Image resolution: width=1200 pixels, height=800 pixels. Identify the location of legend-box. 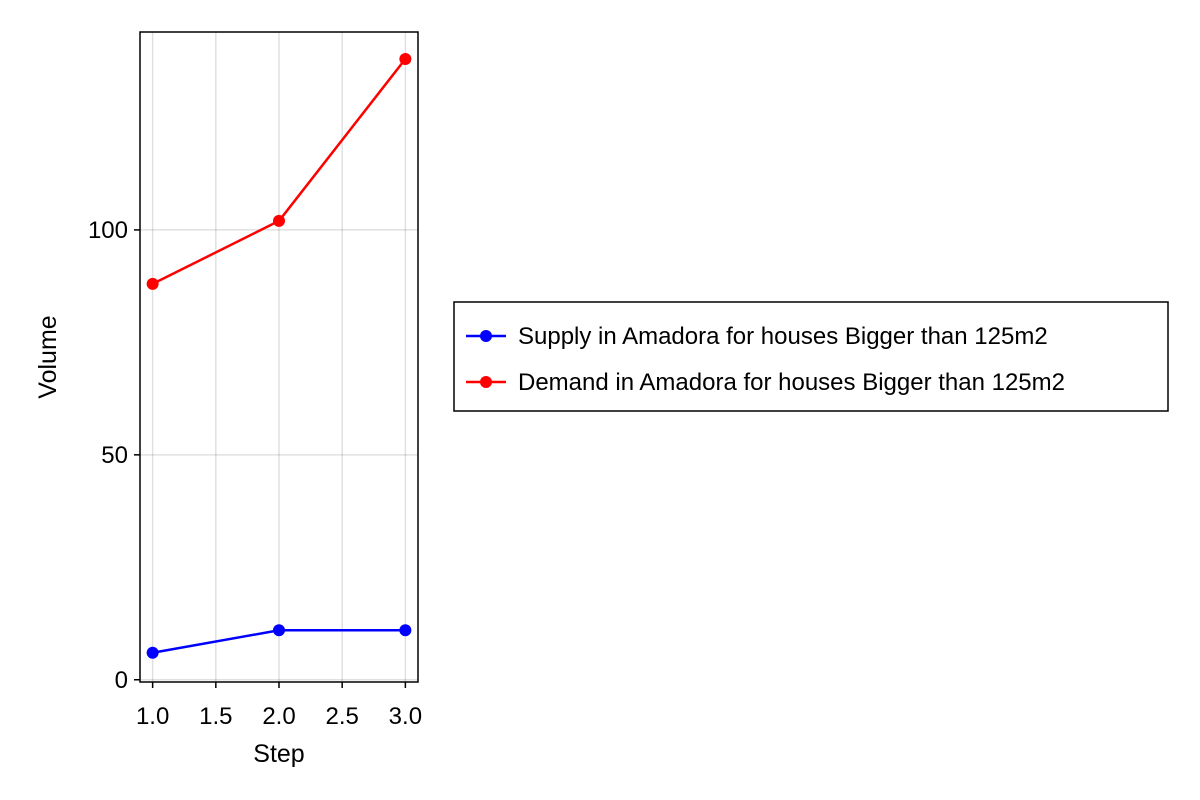
(811, 356).